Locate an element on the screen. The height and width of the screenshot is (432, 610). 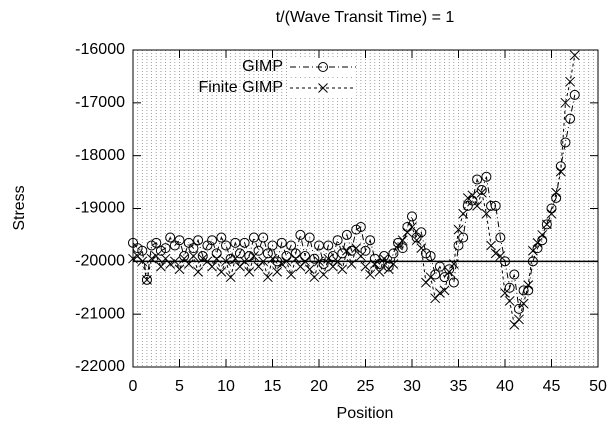
y-tick-label: -22000 is located at coordinates (100, 366).